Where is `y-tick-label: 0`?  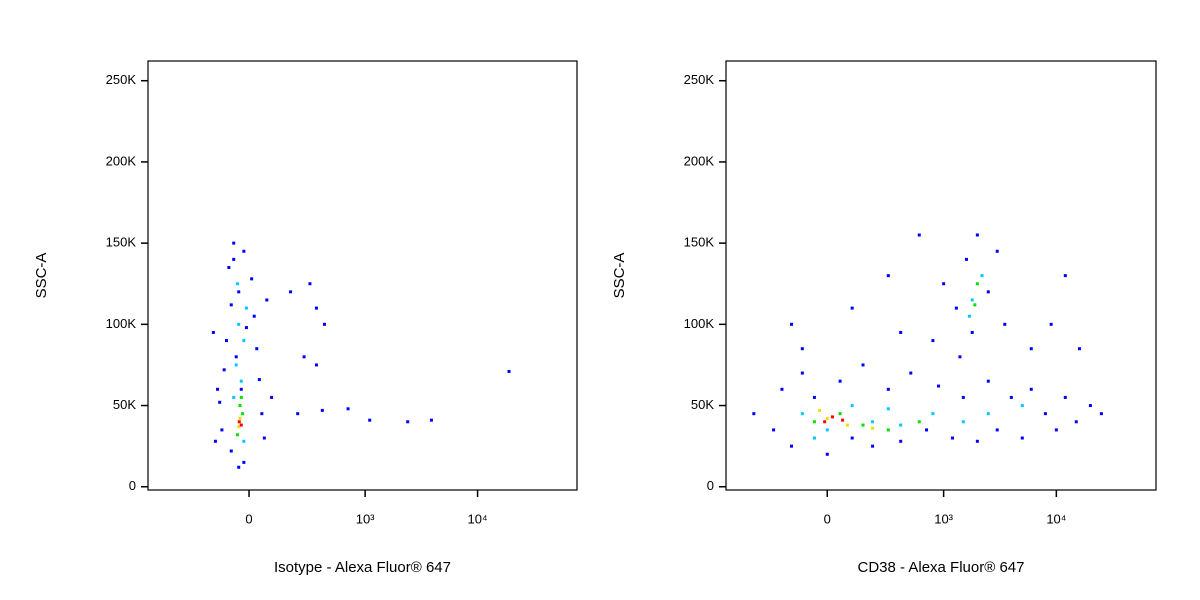 y-tick-label: 0 is located at coordinates (132, 485).